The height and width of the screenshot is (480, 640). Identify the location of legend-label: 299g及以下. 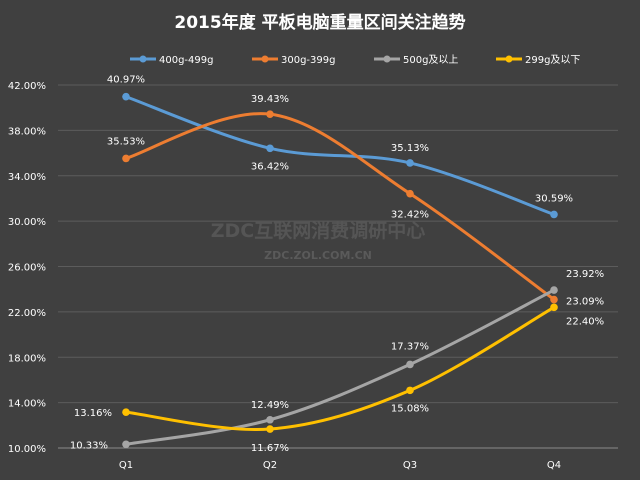
(552, 60).